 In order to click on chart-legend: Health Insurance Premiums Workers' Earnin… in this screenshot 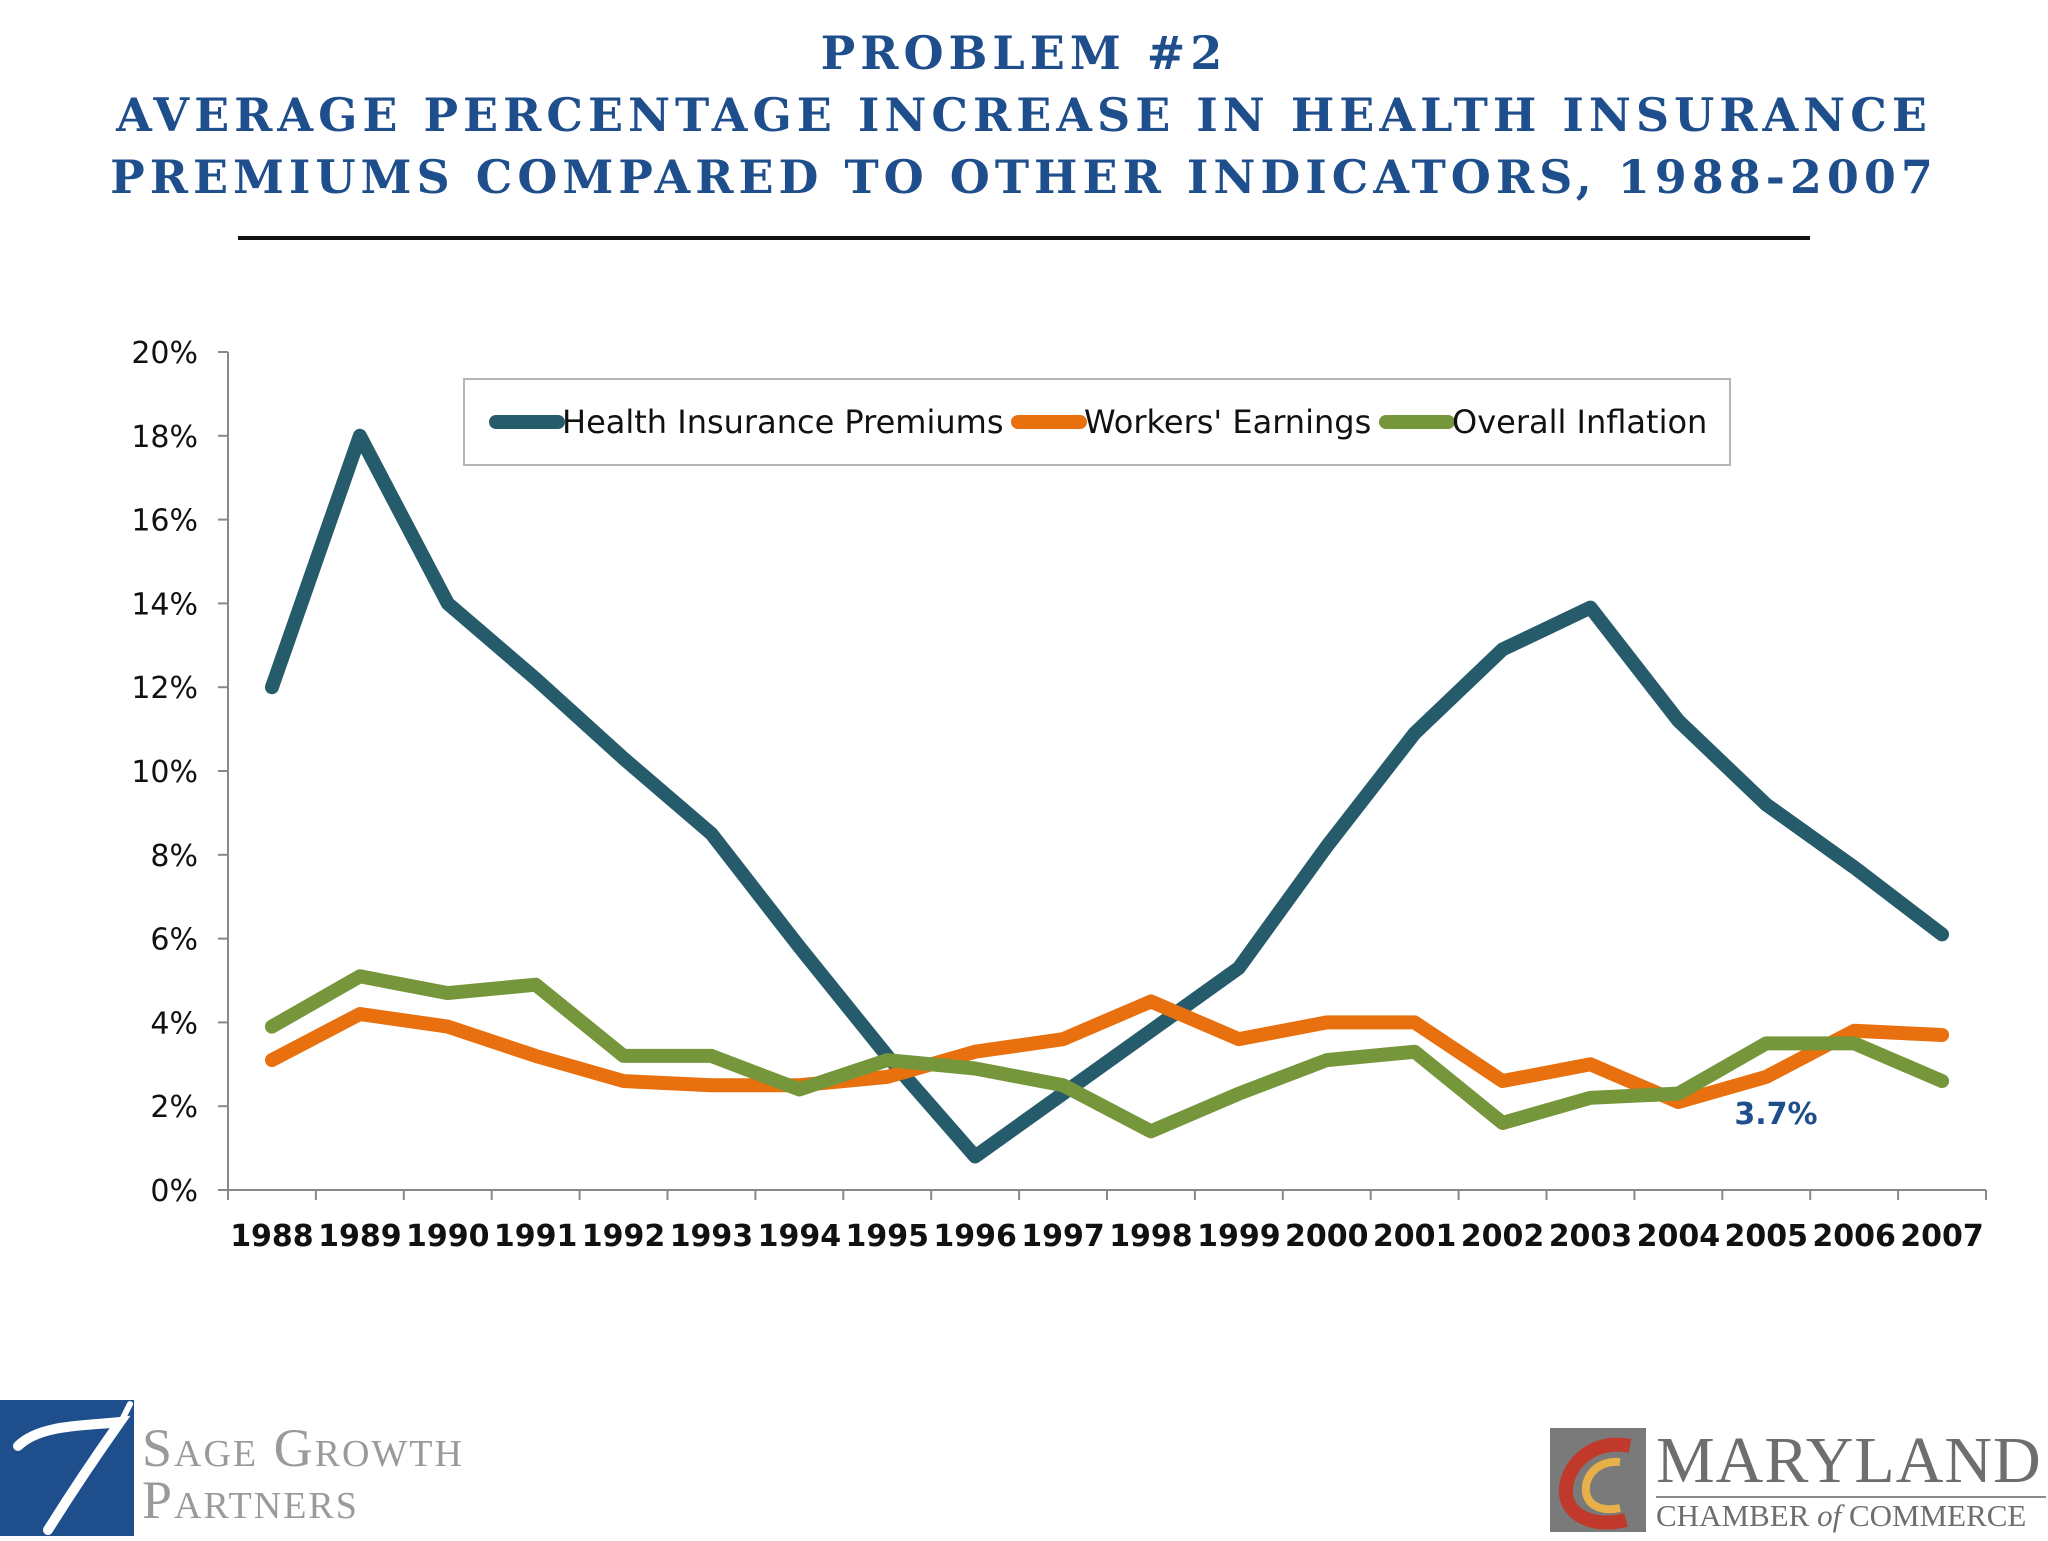, I will do `click(1097, 422)`.